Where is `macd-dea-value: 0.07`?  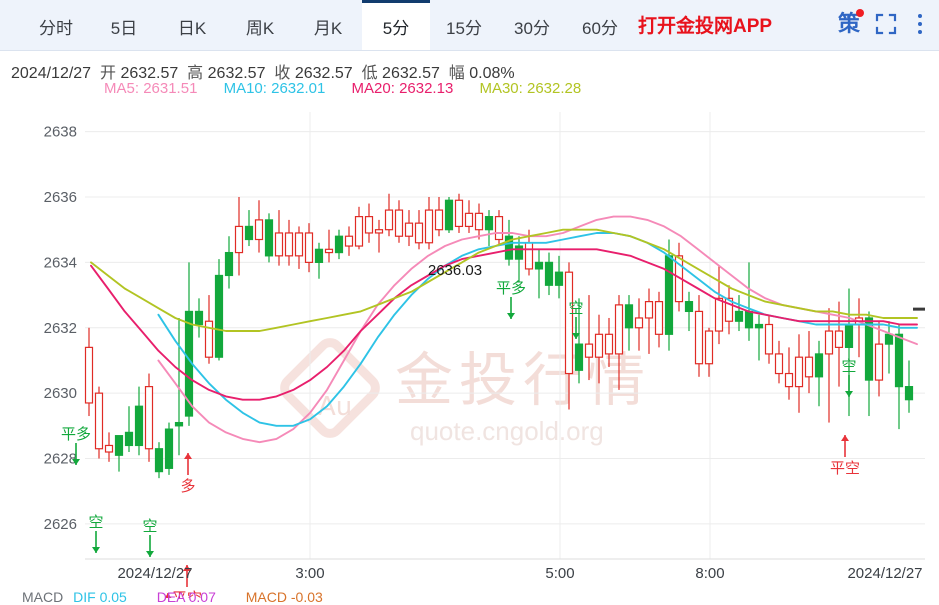
macd-dea-value: 0.07 is located at coordinates (202, 597).